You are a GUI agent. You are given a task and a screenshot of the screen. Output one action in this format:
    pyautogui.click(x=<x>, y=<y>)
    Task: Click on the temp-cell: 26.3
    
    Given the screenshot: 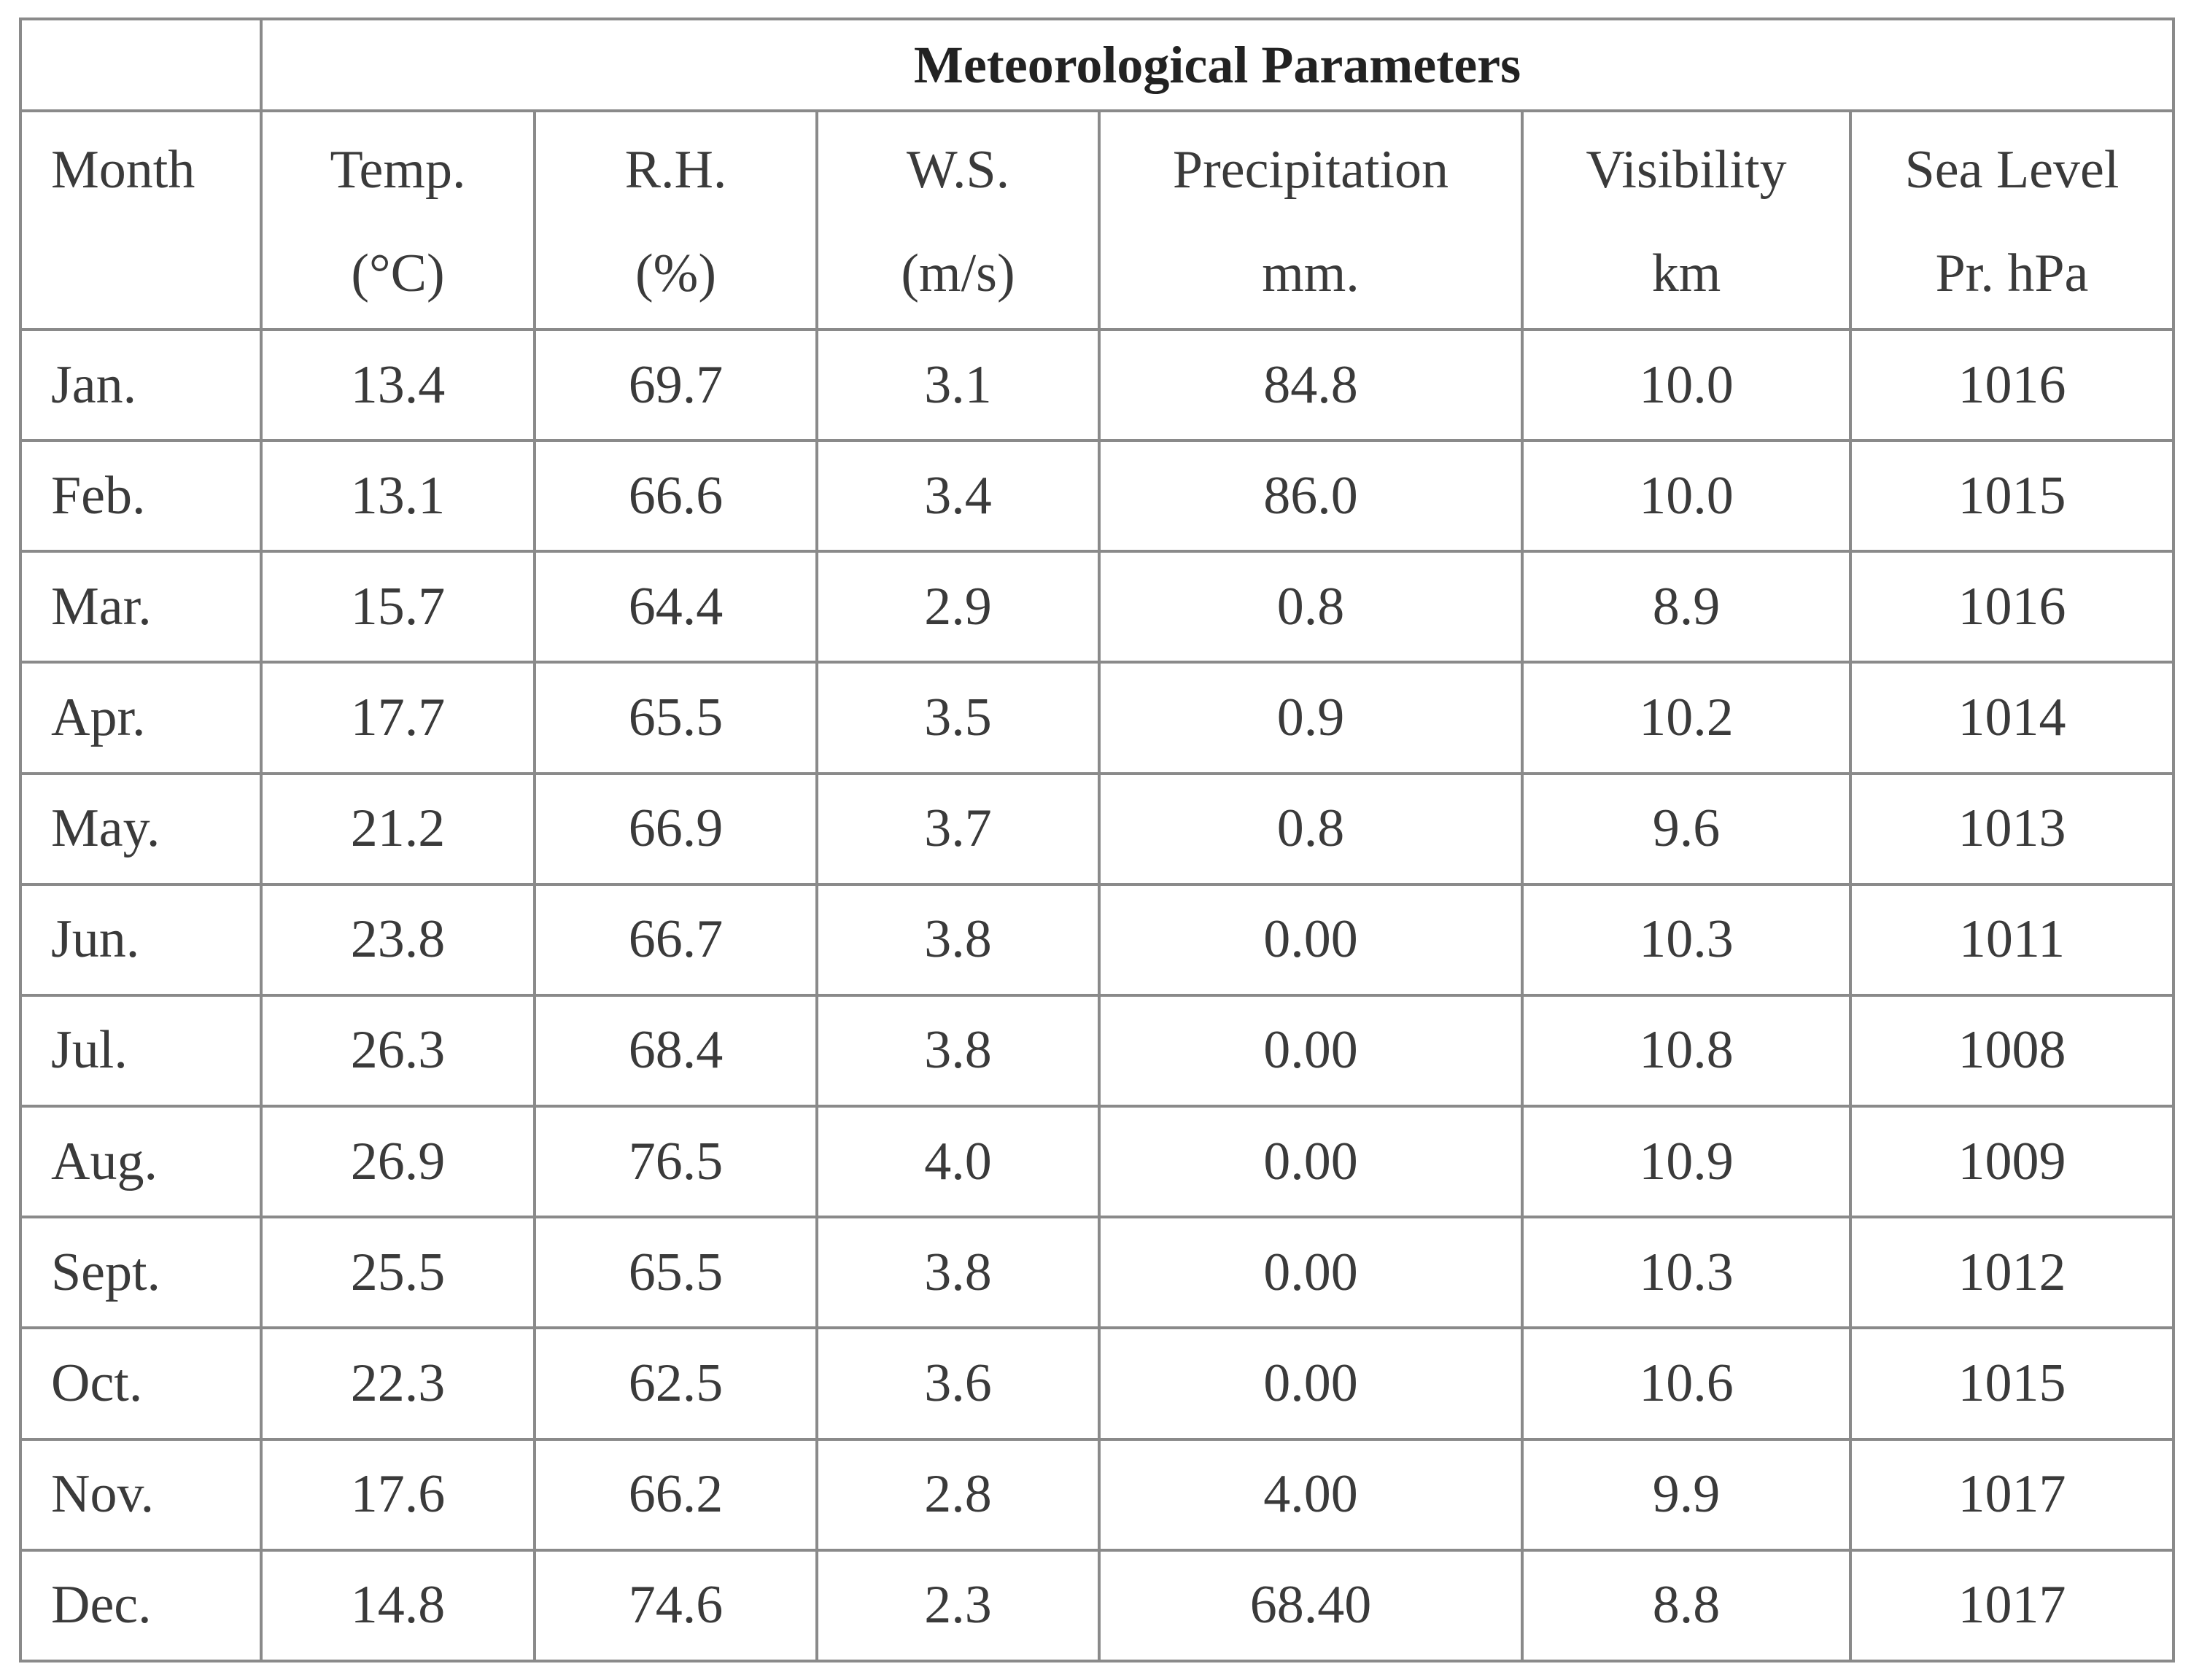 What is the action you would take?
    pyautogui.click(x=398, y=1050)
    